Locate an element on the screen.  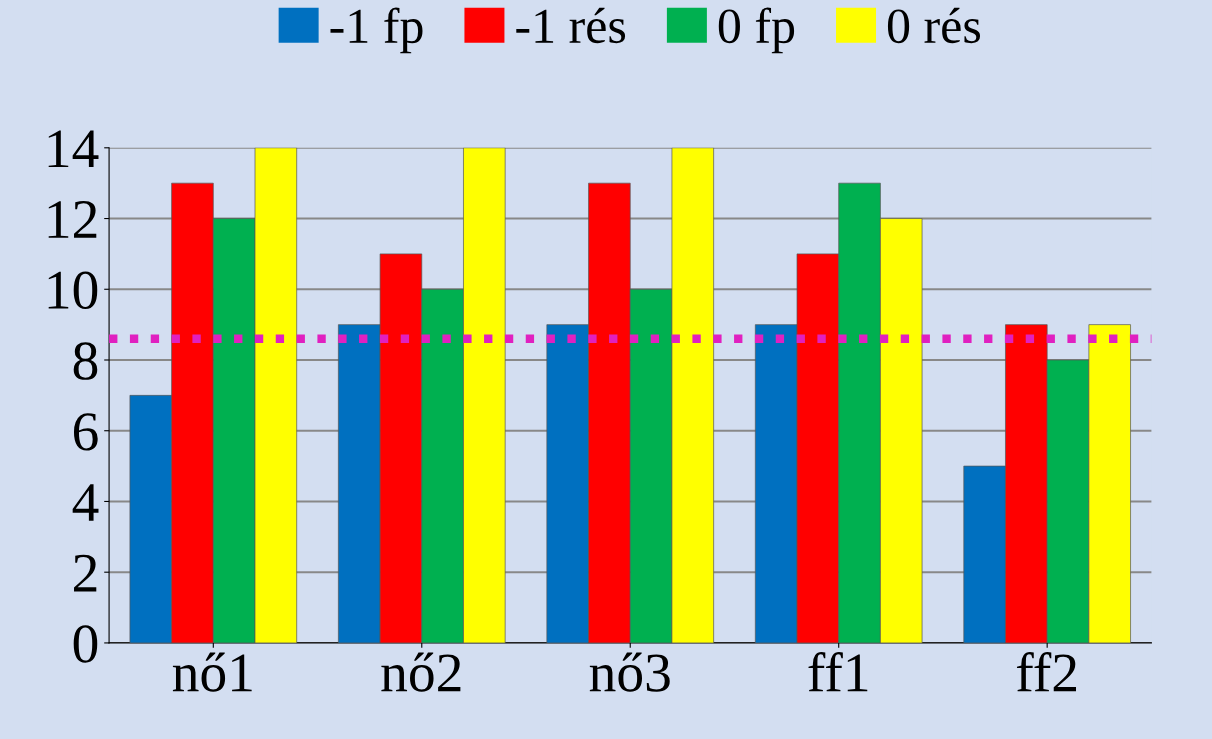
y-tick-label: 10 is located at coordinates (73, 290).